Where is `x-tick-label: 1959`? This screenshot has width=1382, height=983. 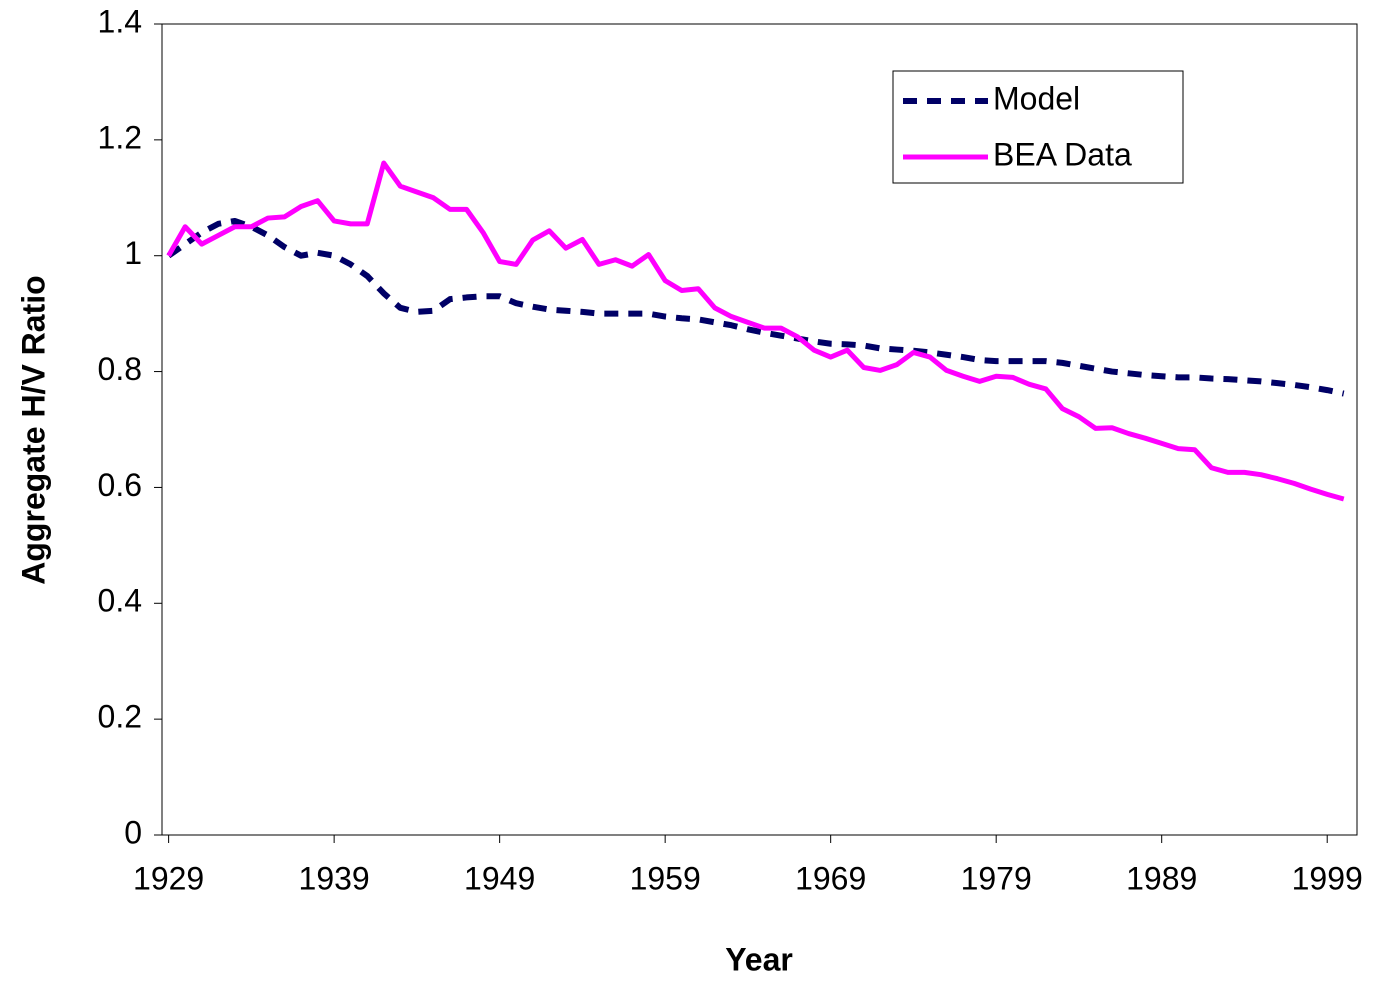
x-tick-label: 1959 is located at coordinates (665, 878).